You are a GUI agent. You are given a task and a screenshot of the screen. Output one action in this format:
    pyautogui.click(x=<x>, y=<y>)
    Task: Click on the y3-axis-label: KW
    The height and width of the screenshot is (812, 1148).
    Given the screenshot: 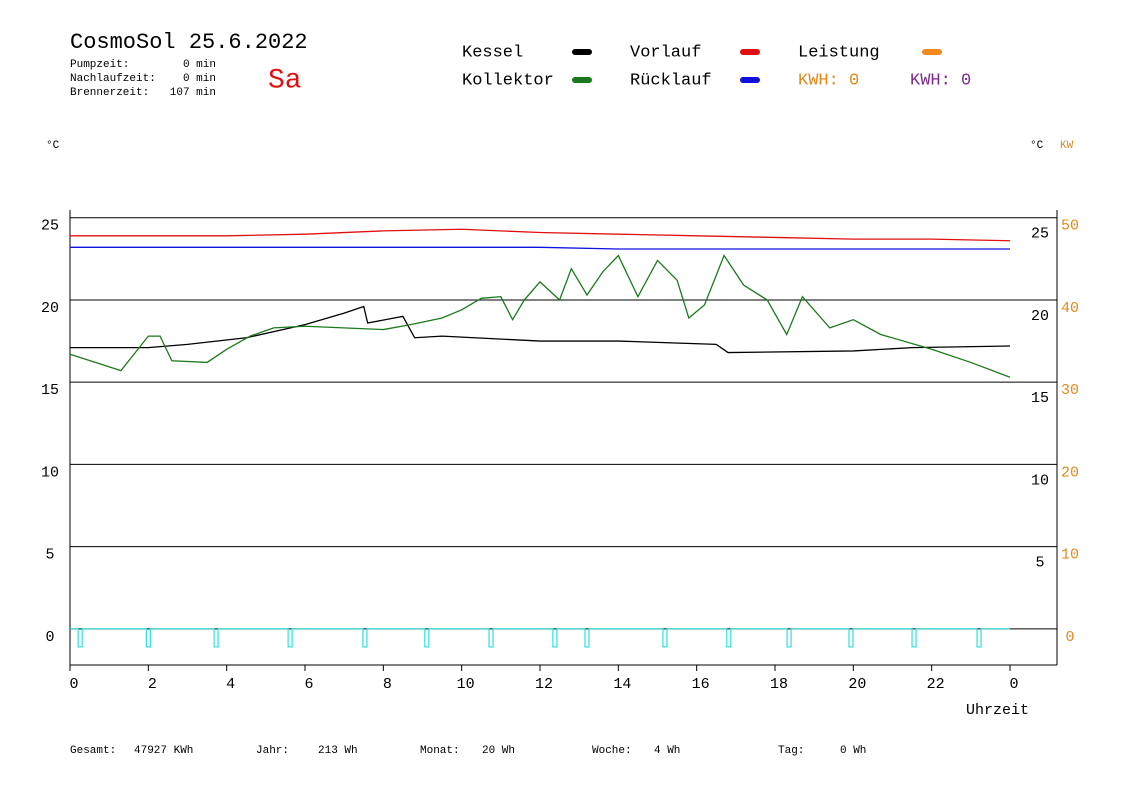 What is the action you would take?
    pyautogui.click(x=1067, y=146)
    